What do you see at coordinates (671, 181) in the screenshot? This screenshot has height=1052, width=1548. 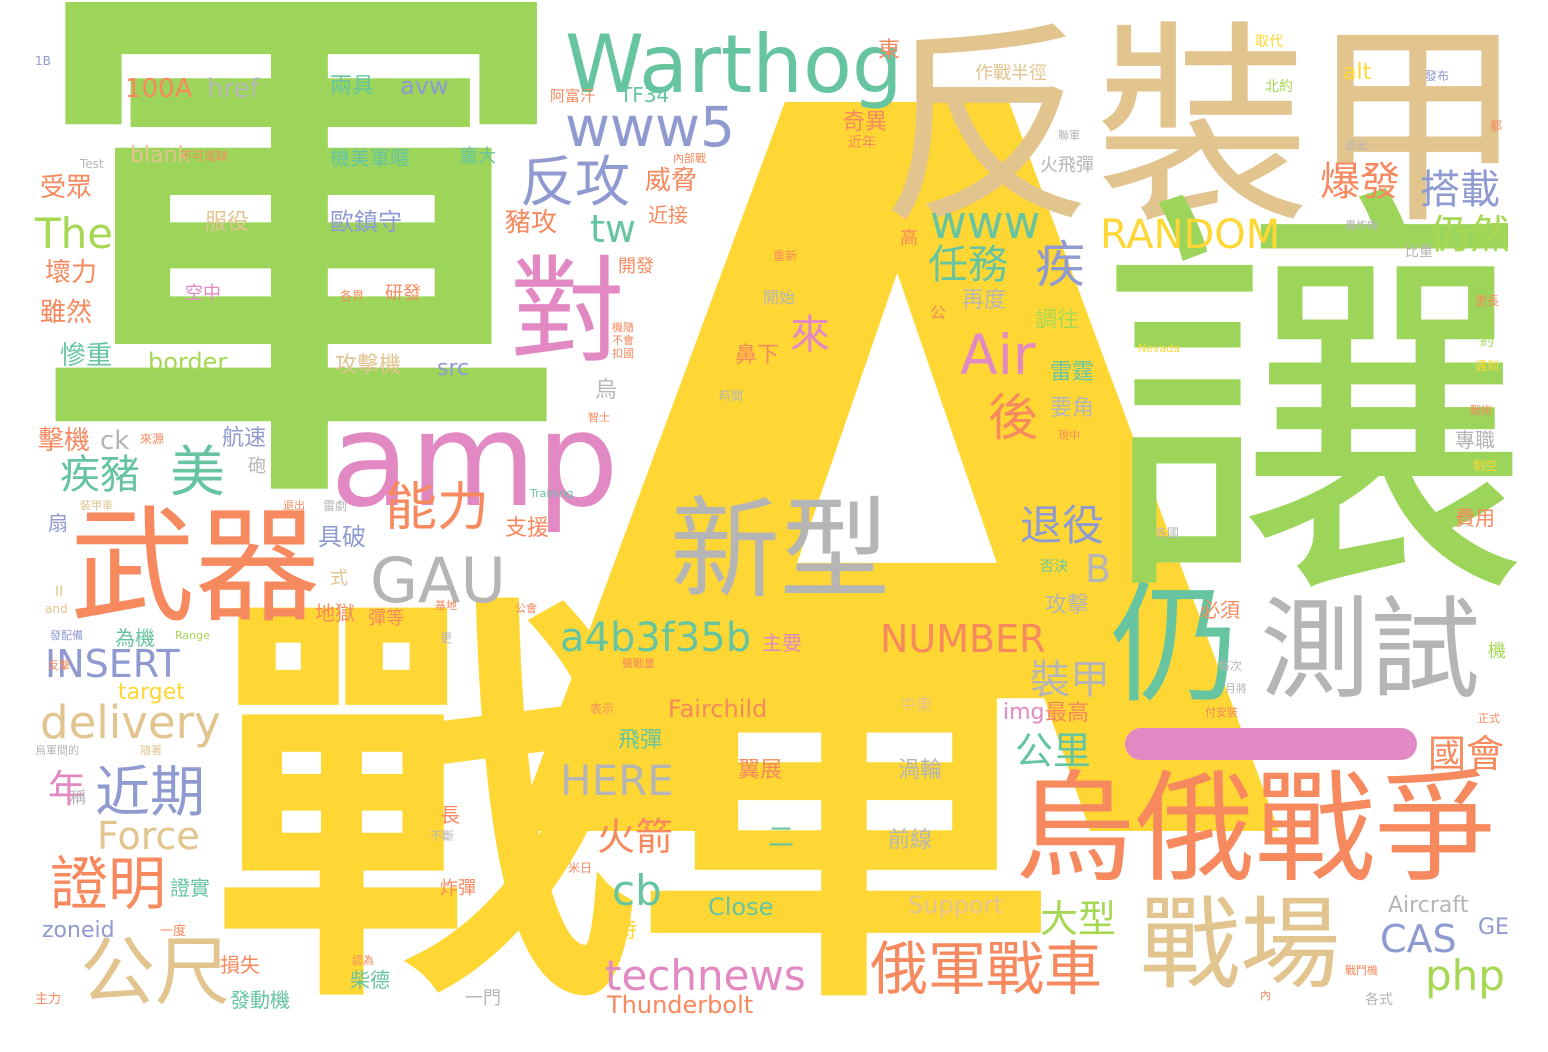 I see `word-wei-xie: 威脅` at bounding box center [671, 181].